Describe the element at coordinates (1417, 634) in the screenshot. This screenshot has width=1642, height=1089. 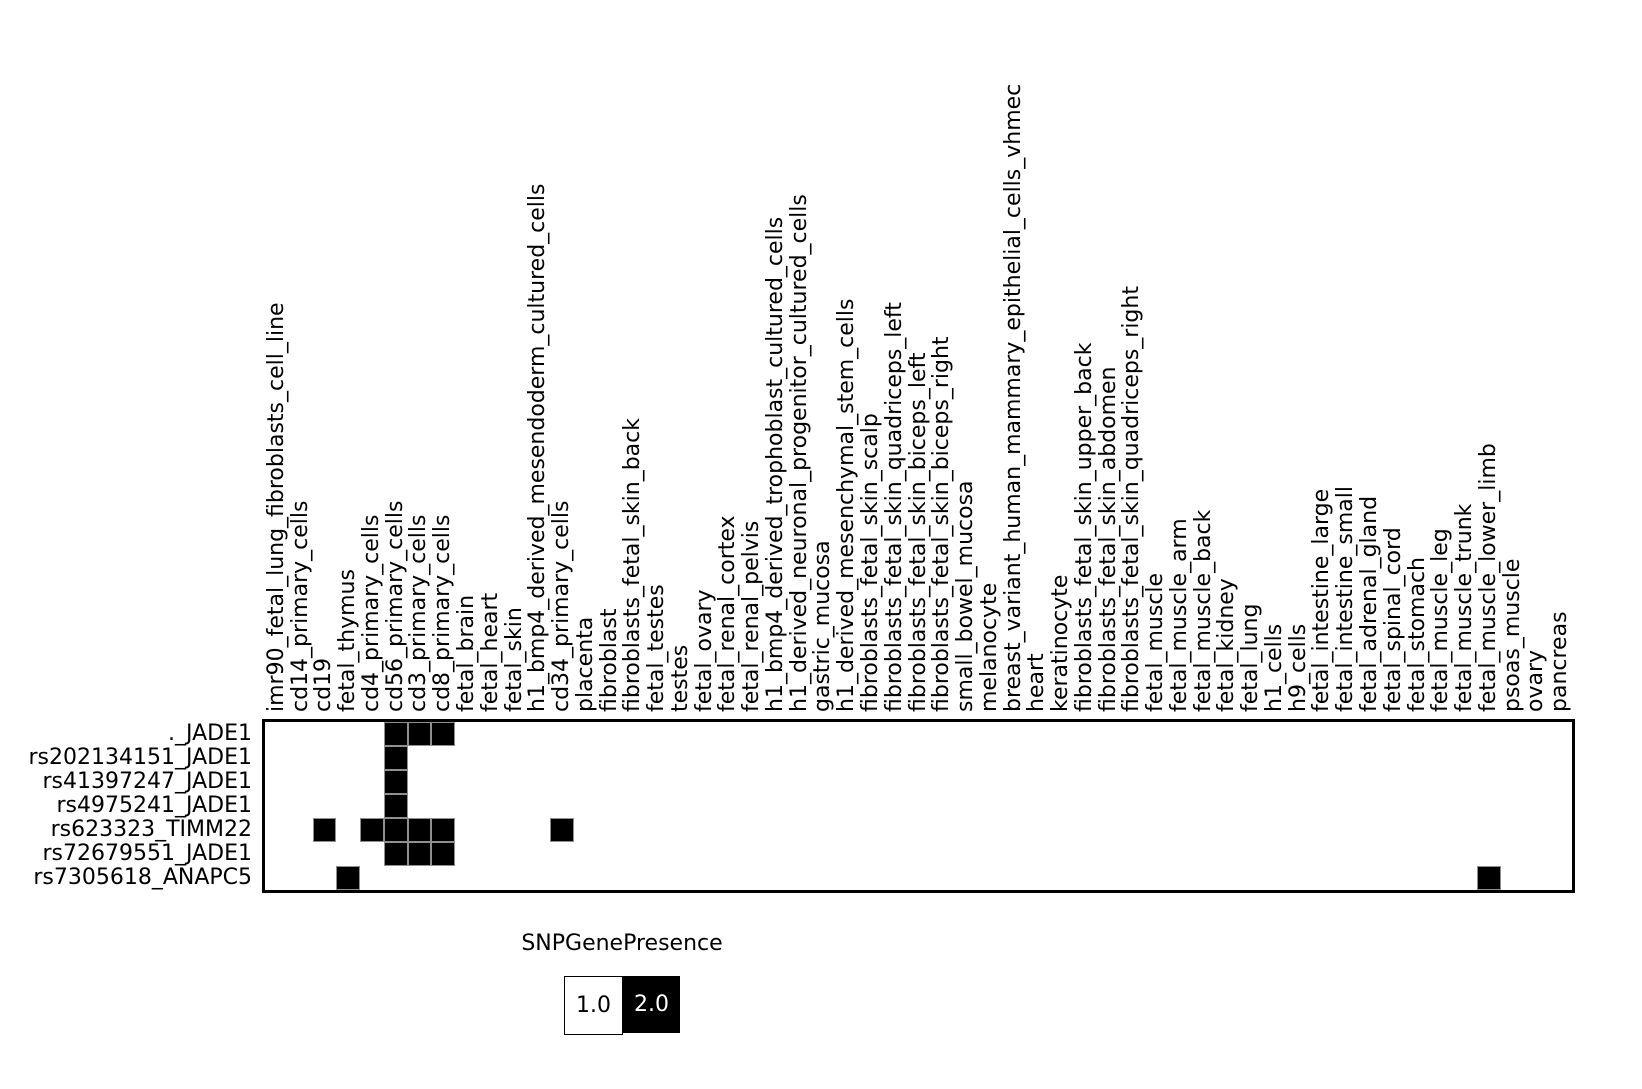
I see `column-label: fetal_stomach` at that location.